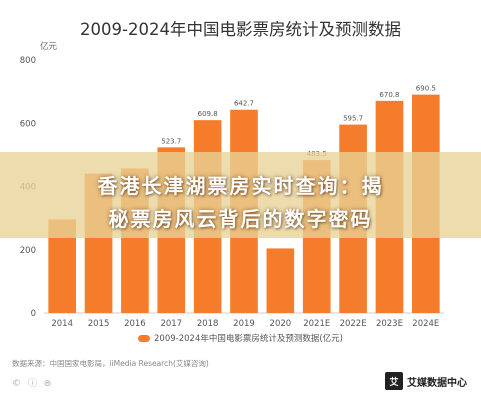 This screenshot has width=481, height=400. I want to click on brand-name: 艾媒数据中心, so click(437, 383).